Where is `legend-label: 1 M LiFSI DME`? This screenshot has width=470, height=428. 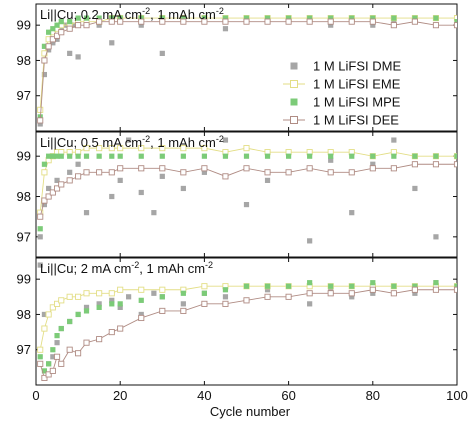 legend-label: 1 M LiFSI DME is located at coordinates (357, 66).